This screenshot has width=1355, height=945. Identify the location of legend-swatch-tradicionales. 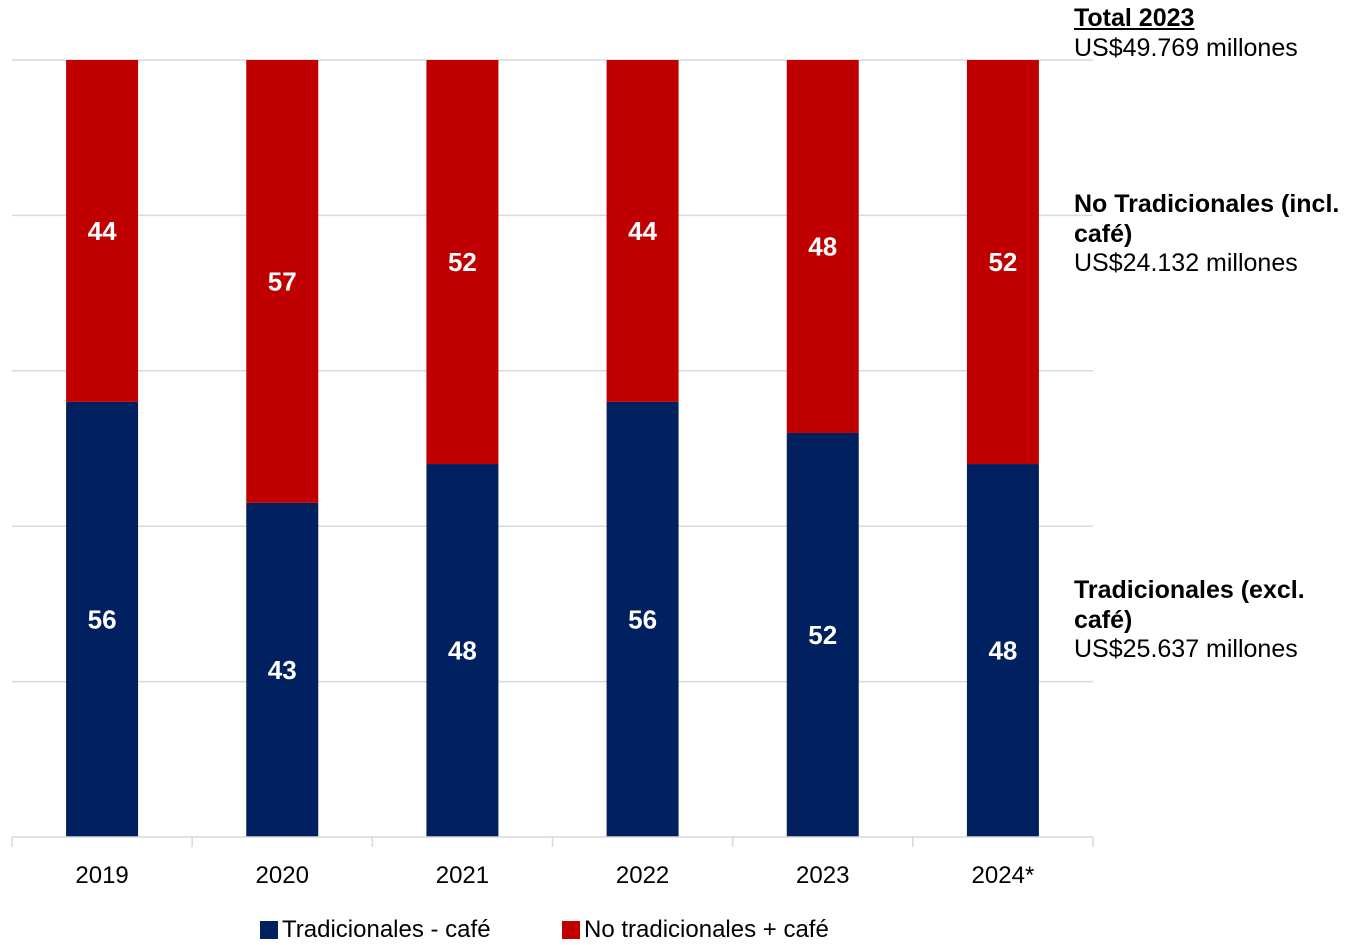
(269, 930).